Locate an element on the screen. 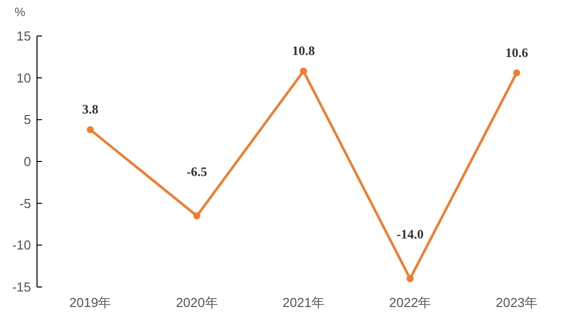  y-tick-label: -10 is located at coordinates (21, 245).